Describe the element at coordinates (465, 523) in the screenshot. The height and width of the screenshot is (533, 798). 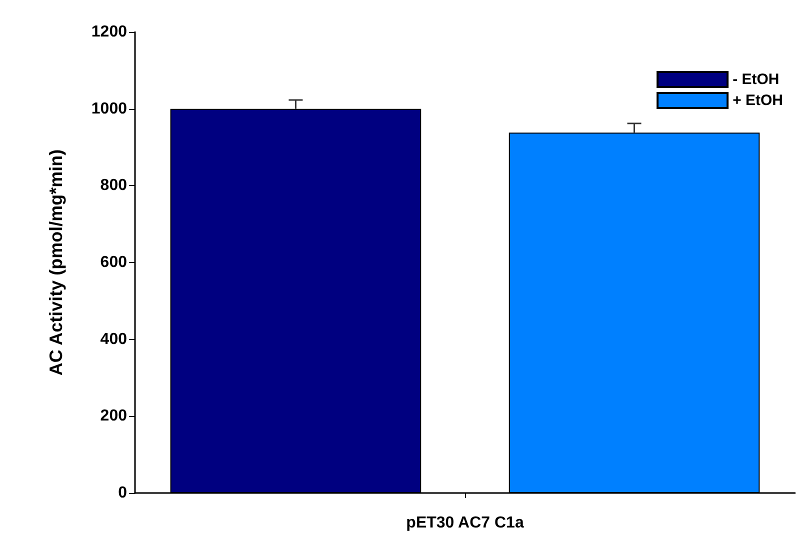
I see `x-tick-label: pET30 AC7 C1a` at that location.